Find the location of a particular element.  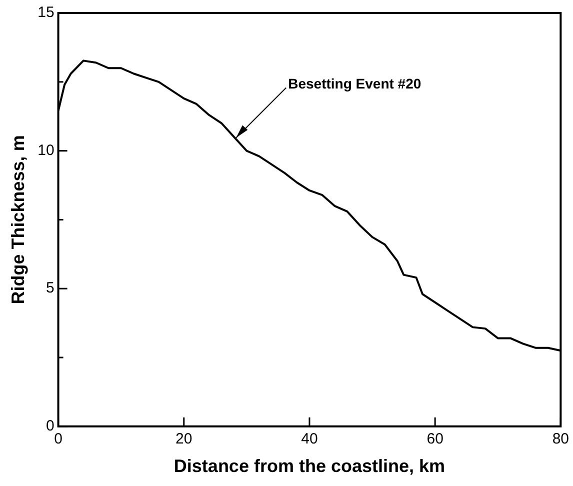

x-tick-label: 40 is located at coordinates (309, 439).